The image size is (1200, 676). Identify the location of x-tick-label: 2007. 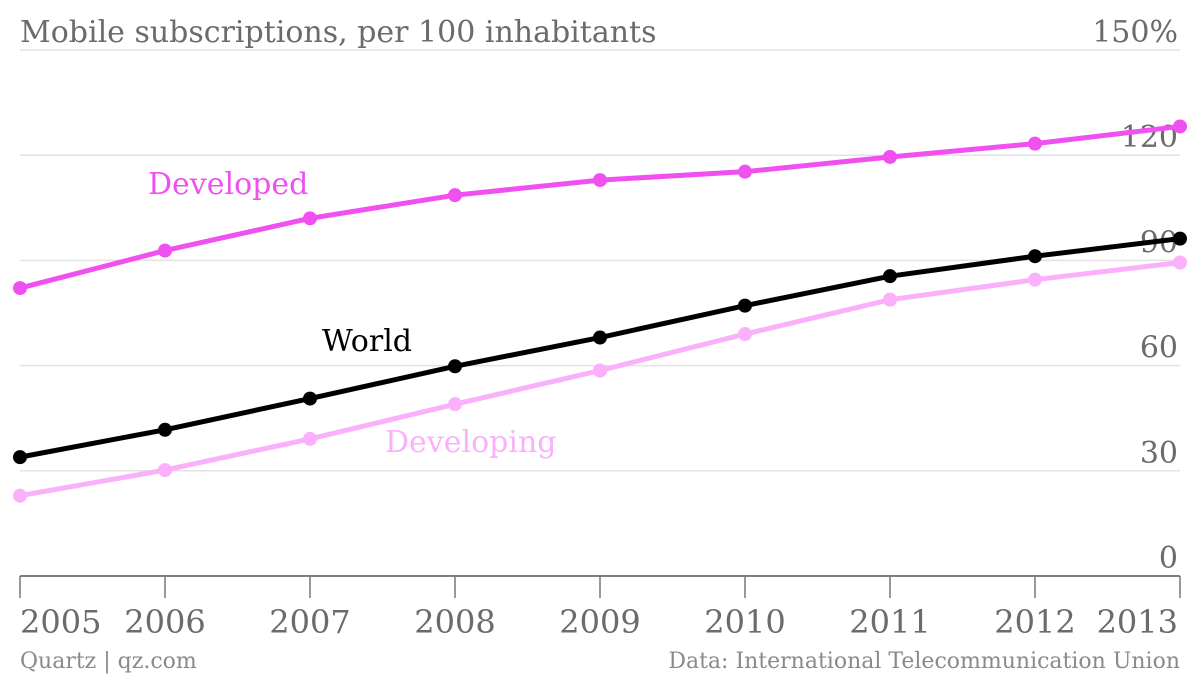
(309, 622).